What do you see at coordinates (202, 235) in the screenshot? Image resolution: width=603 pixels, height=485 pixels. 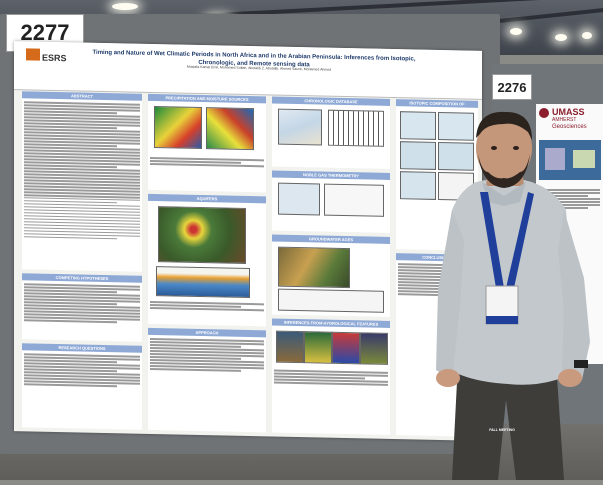 I see `aquifer-map` at bounding box center [202, 235].